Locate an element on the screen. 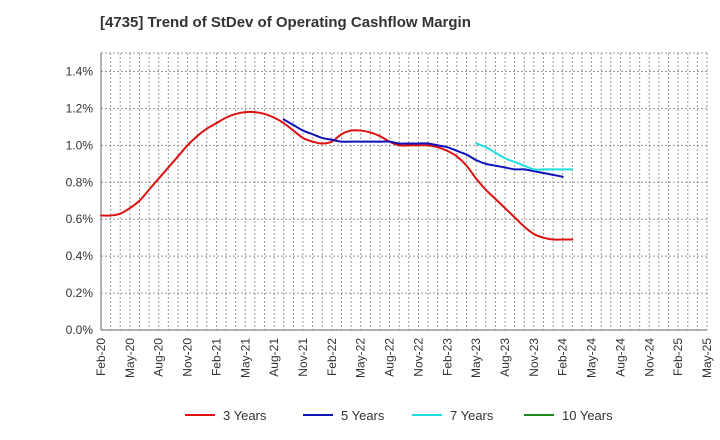  y-tick-label: 0.8% is located at coordinates (80, 182).